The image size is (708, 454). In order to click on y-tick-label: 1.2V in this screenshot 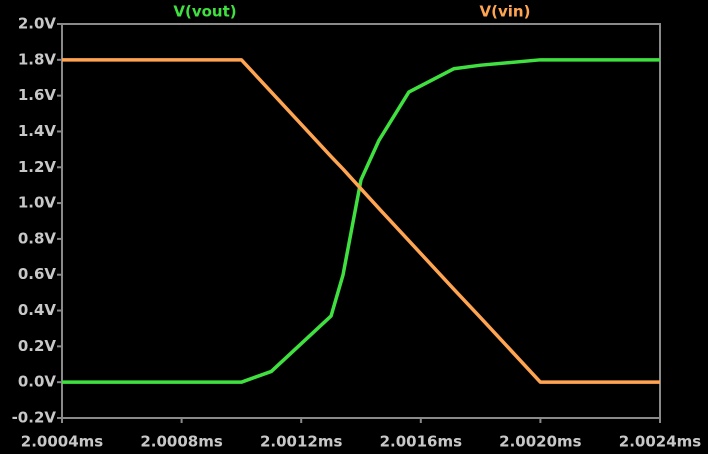, I will do `click(37, 167)`.